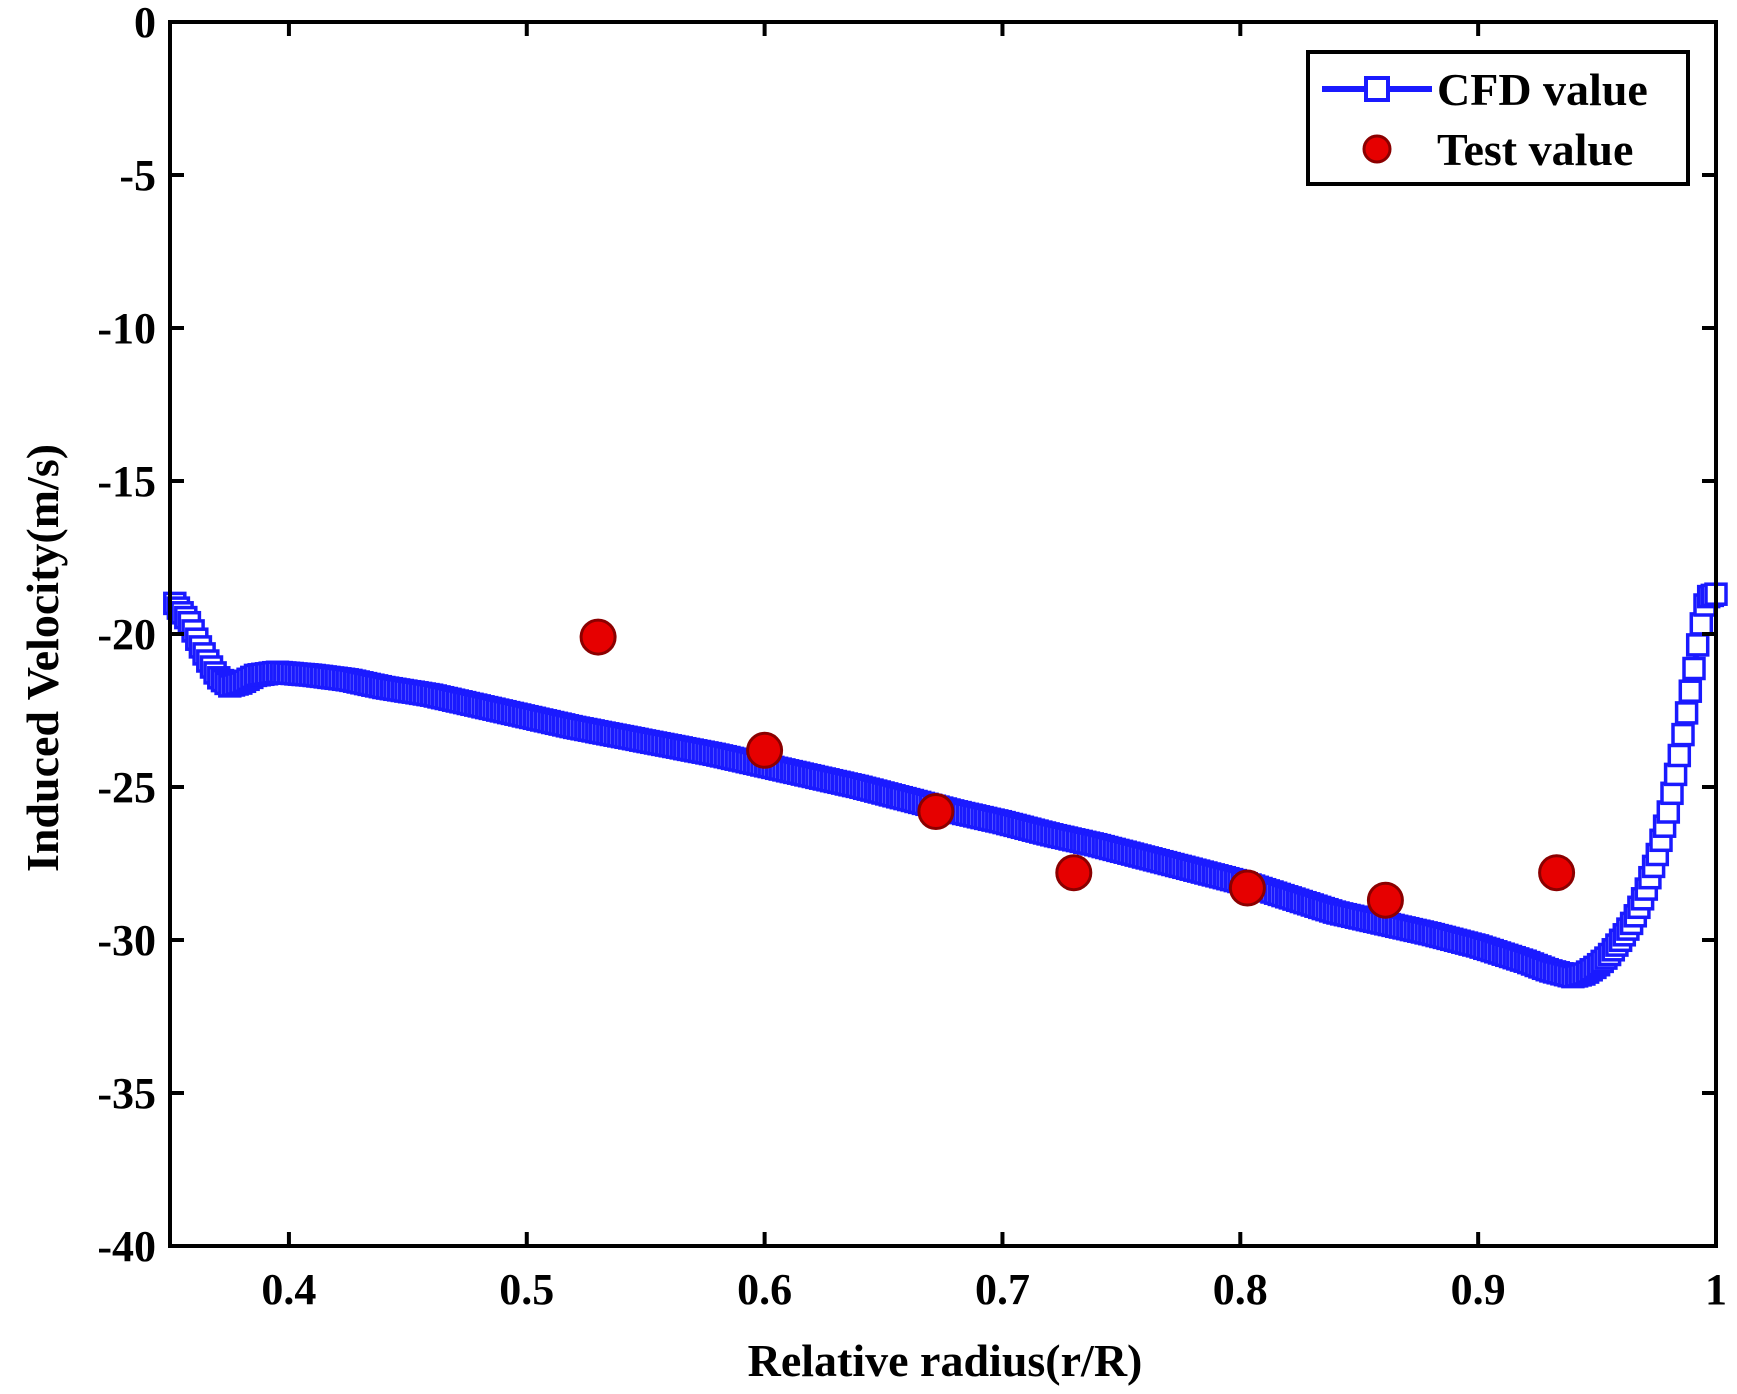 This screenshot has width=1737, height=1394. I want to click on legend-test-label: Test value, so click(1535, 149).